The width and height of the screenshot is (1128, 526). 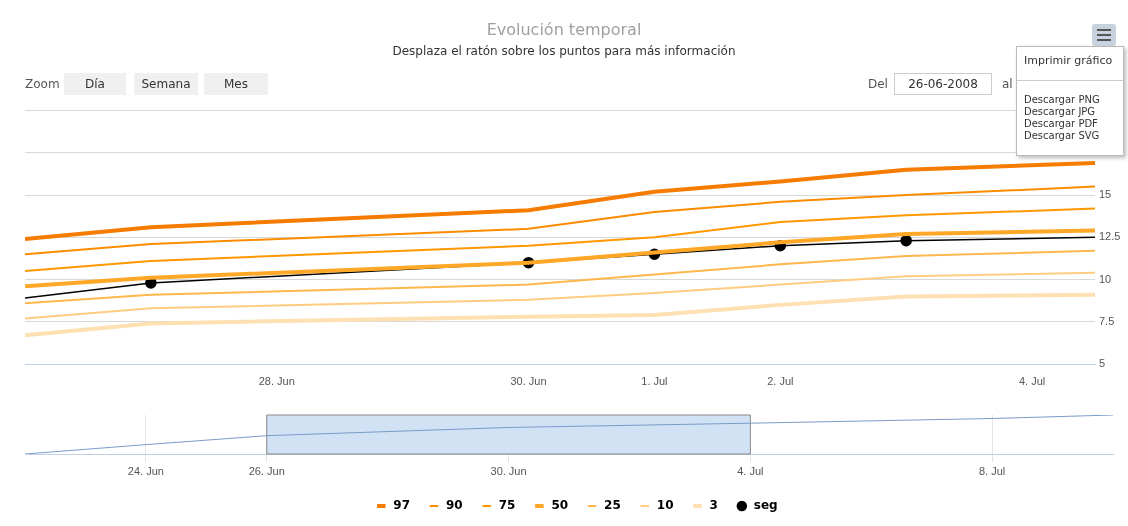 What do you see at coordinates (1060, 111) in the screenshot?
I see `annotation: Descargar JPG` at bounding box center [1060, 111].